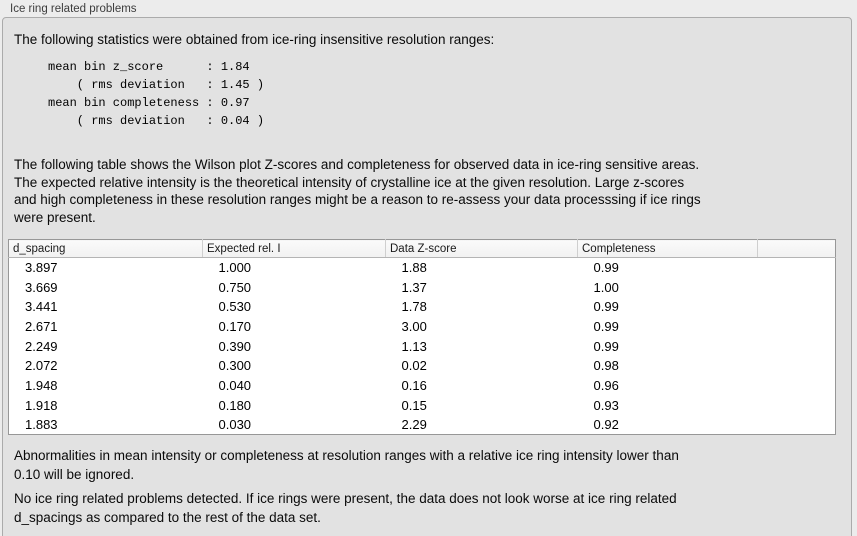  I want to click on table-cell: 3.00, so click(414, 326).